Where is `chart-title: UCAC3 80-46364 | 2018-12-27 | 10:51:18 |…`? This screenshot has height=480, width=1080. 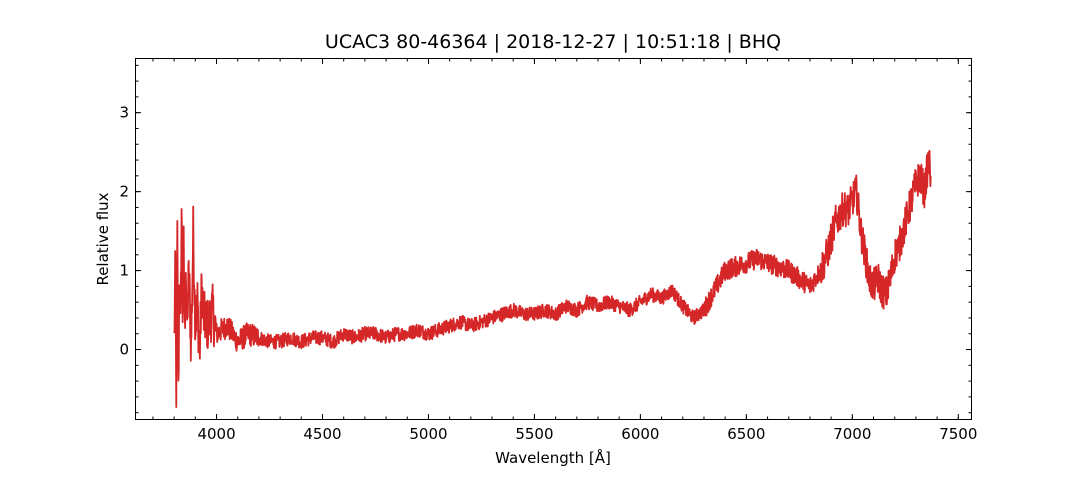
chart-title: UCAC3 80-46364 | 2018-12-27 | 10:51:18 |… is located at coordinates (553, 42).